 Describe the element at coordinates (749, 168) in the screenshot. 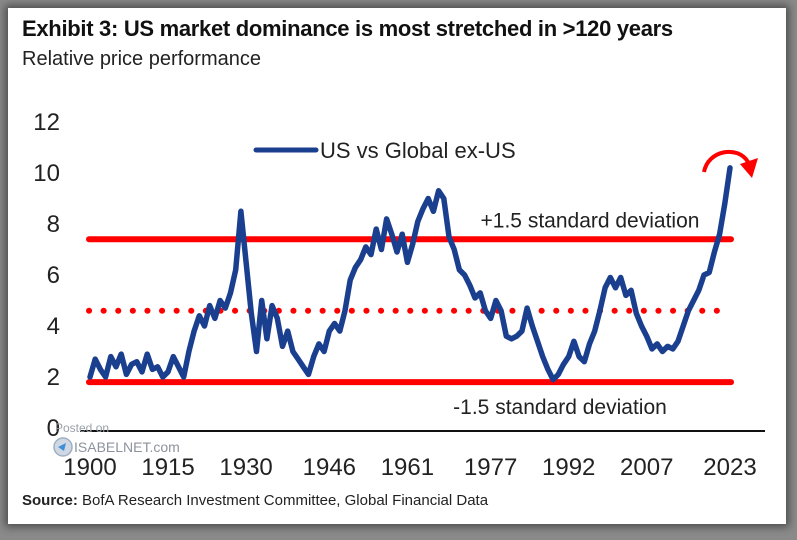

I see `arrow-head` at that location.